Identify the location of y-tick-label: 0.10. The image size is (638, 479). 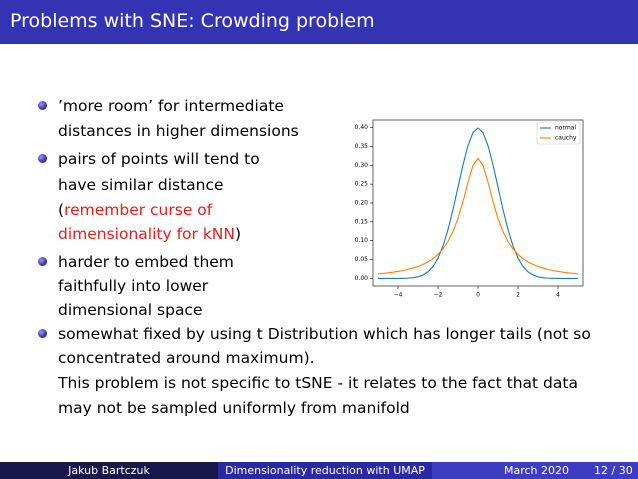
(362, 240).